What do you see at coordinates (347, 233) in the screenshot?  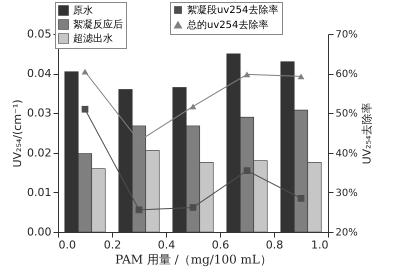 I see `y2-tick-label: 20%` at bounding box center [347, 233].